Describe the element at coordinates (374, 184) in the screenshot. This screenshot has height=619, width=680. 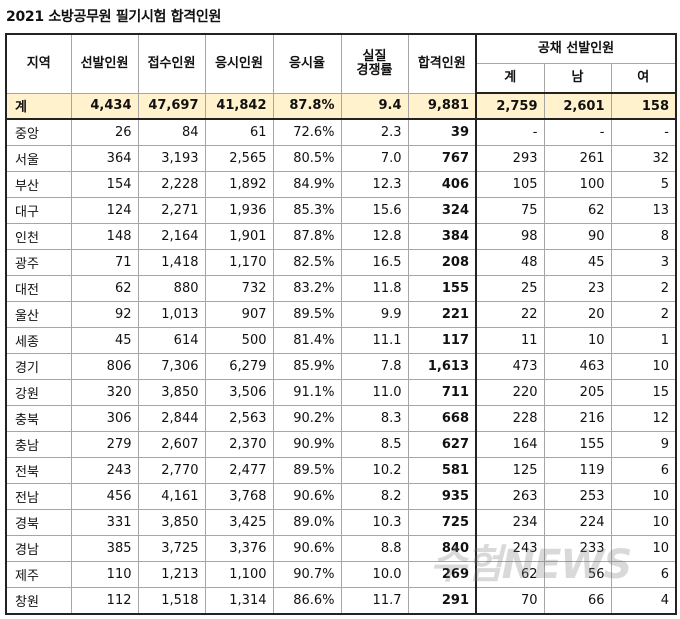
I see `value-cell: 12.3` at that location.